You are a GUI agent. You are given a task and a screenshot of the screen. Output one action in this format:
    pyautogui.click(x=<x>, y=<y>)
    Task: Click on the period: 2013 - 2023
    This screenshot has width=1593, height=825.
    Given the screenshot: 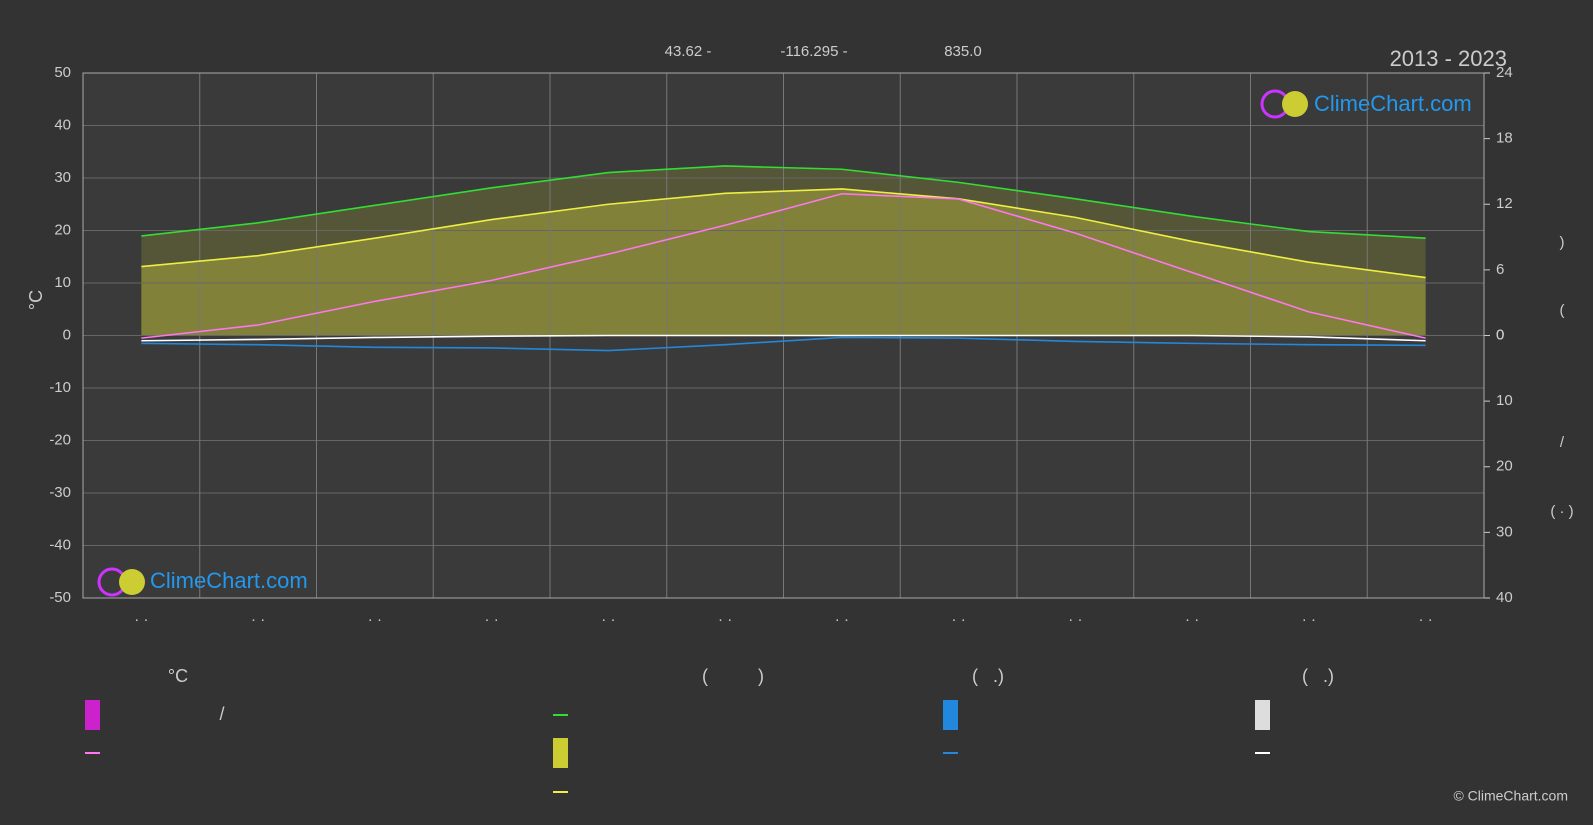 What is the action you would take?
    pyautogui.click(x=1448, y=58)
    